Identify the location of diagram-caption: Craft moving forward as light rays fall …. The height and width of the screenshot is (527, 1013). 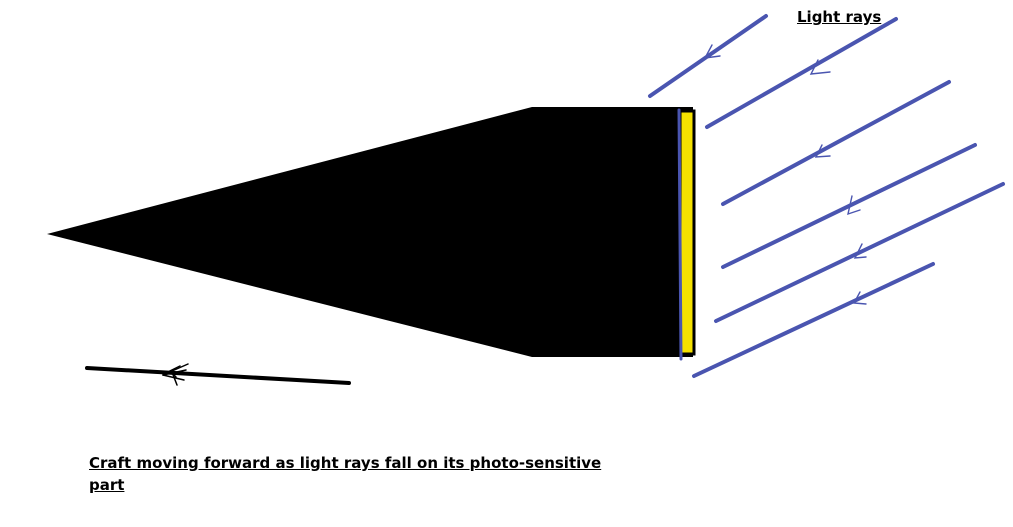
(345, 474).